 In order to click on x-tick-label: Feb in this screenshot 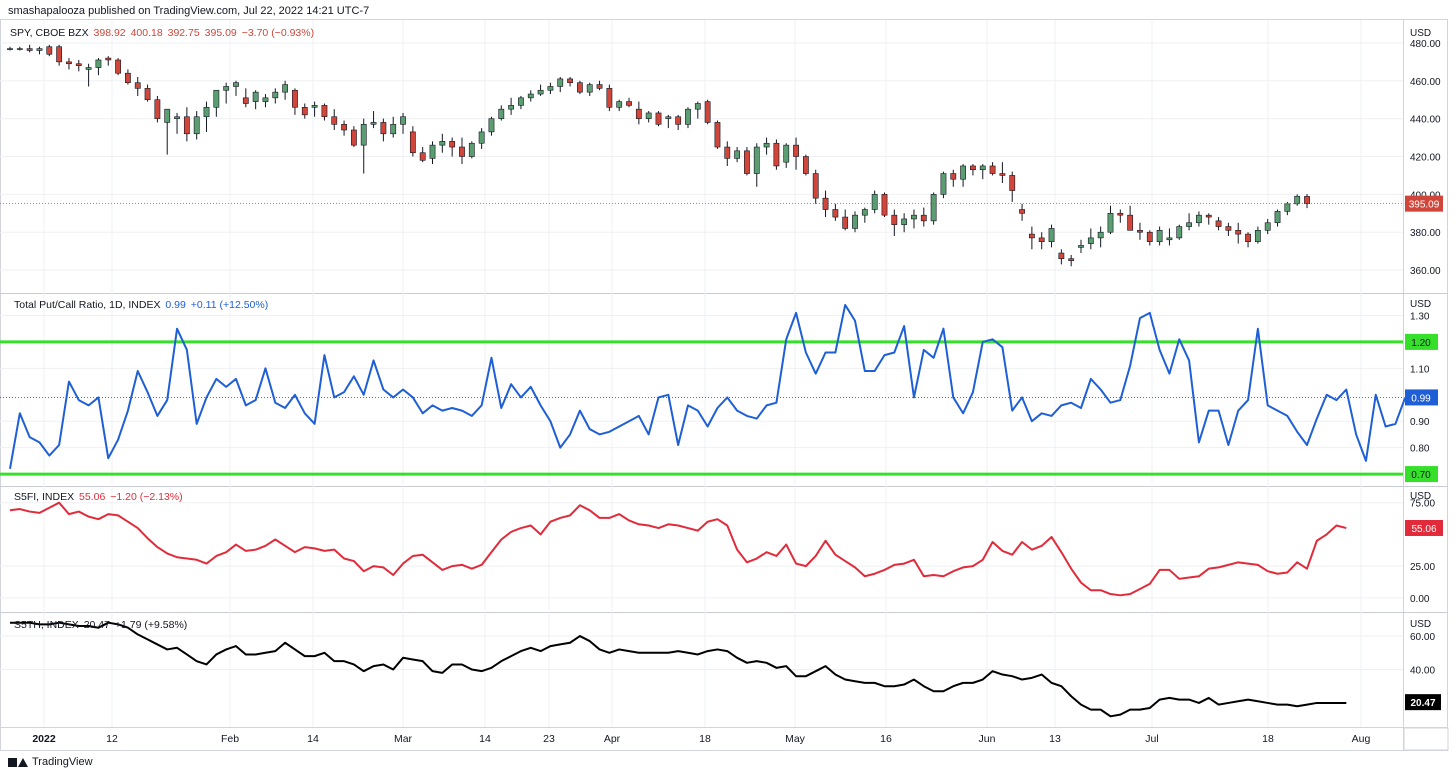, I will do `click(230, 739)`.